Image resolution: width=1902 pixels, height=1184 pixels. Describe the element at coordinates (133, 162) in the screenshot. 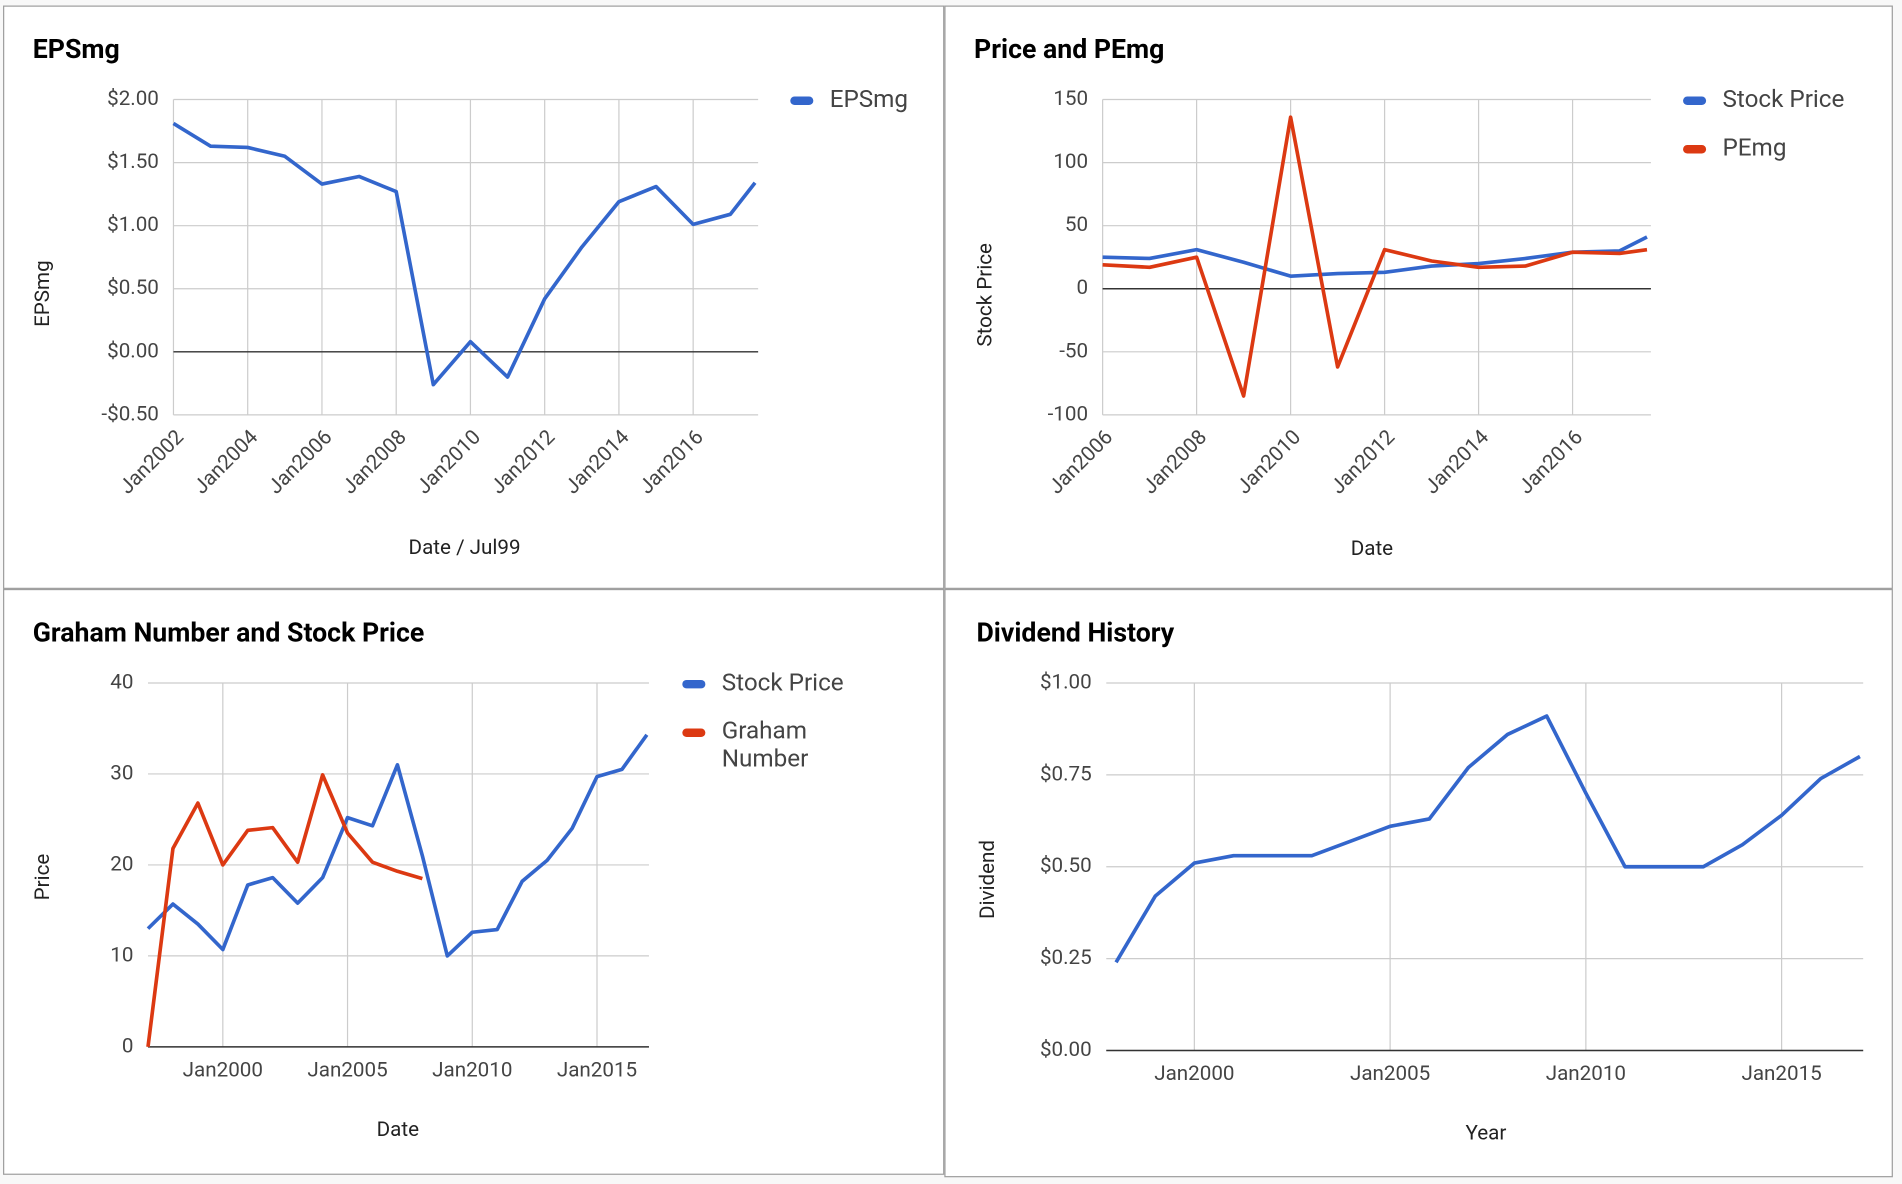

I see `y-tick-label: $1.50` at that location.